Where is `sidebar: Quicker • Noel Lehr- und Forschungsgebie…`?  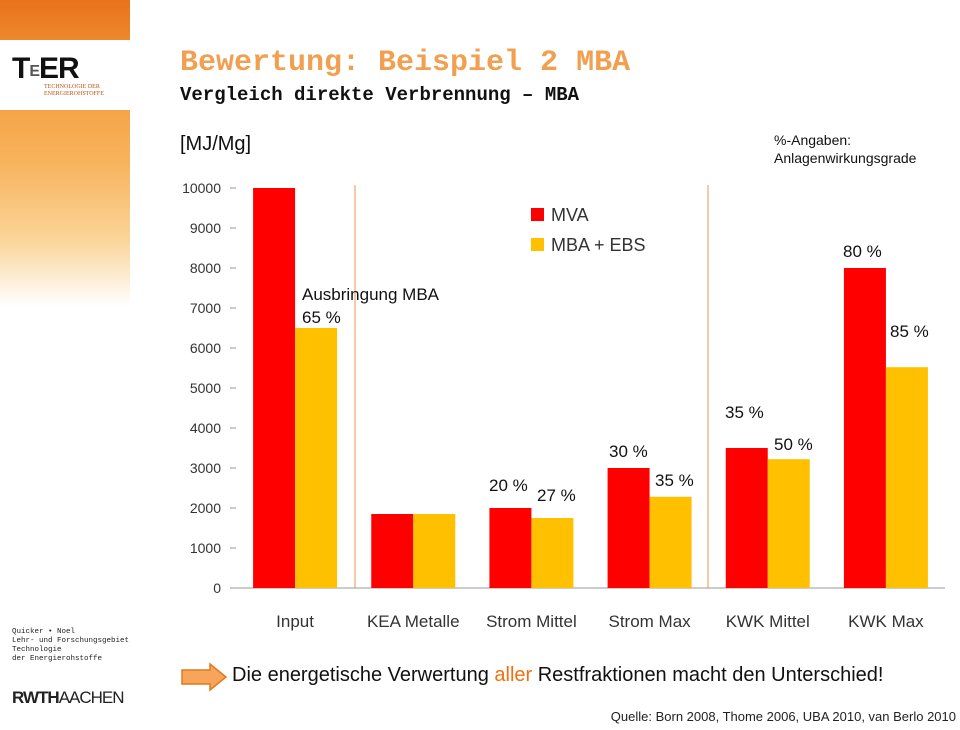 sidebar: Quicker • Noel Lehr- und Forschungsgebie… is located at coordinates (70, 646).